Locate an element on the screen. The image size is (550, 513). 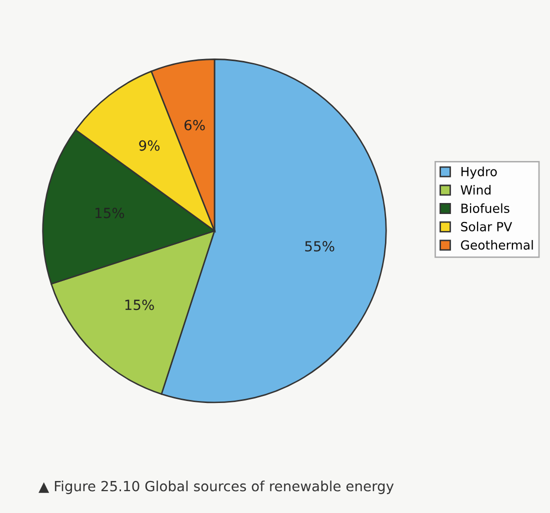
data-label: 9% is located at coordinates (149, 145).